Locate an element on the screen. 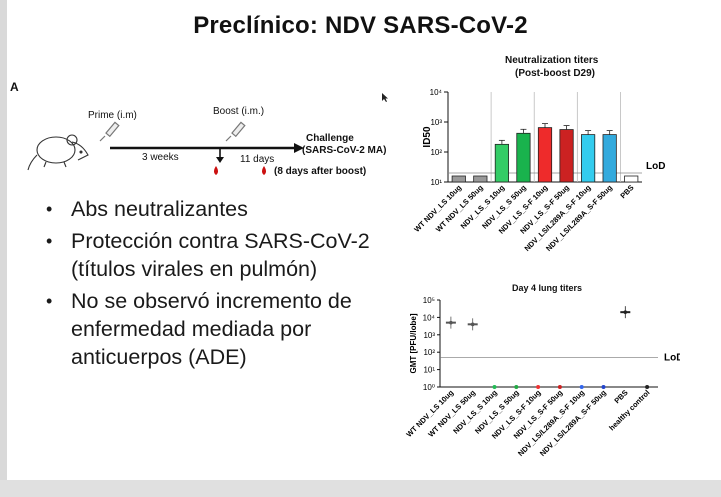 The image size is (721, 497). mouse-cursor-icon is located at coordinates (385, 97).